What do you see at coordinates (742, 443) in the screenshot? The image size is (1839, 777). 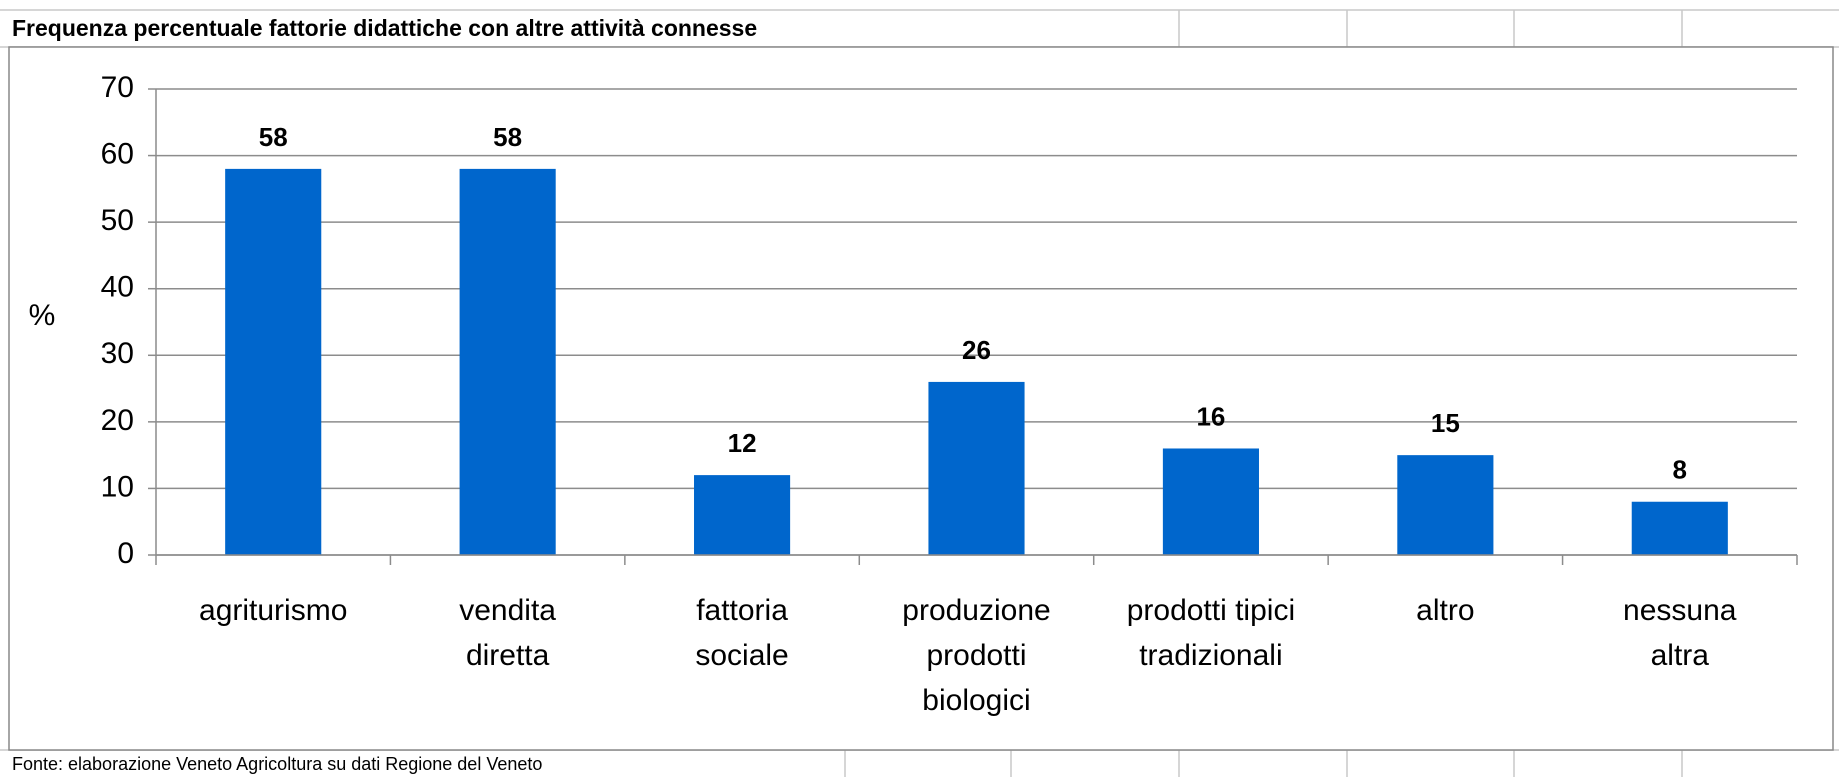 I see `data-label: 12` at bounding box center [742, 443].